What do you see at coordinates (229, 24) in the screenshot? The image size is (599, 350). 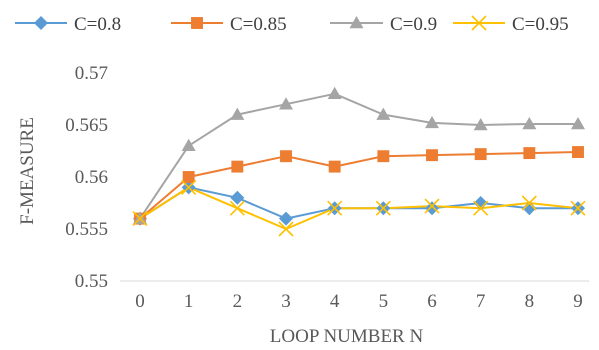 I see `legend-item: C=0.85` at bounding box center [229, 24].